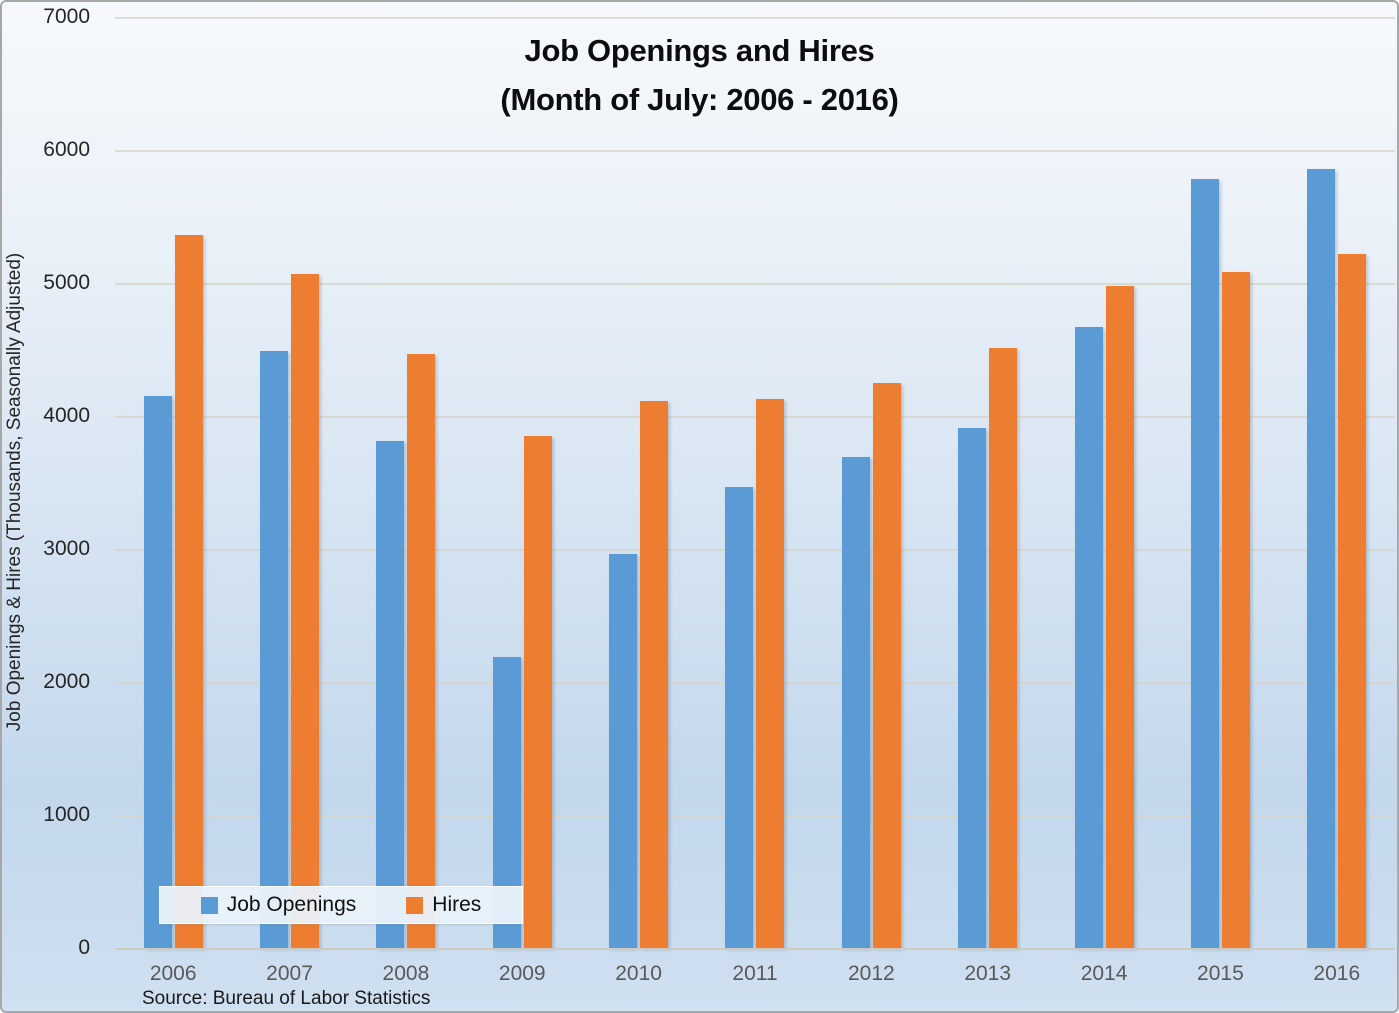  What do you see at coordinates (1337, 973) in the screenshot?
I see `x-tick-label-2016: 2016` at bounding box center [1337, 973].